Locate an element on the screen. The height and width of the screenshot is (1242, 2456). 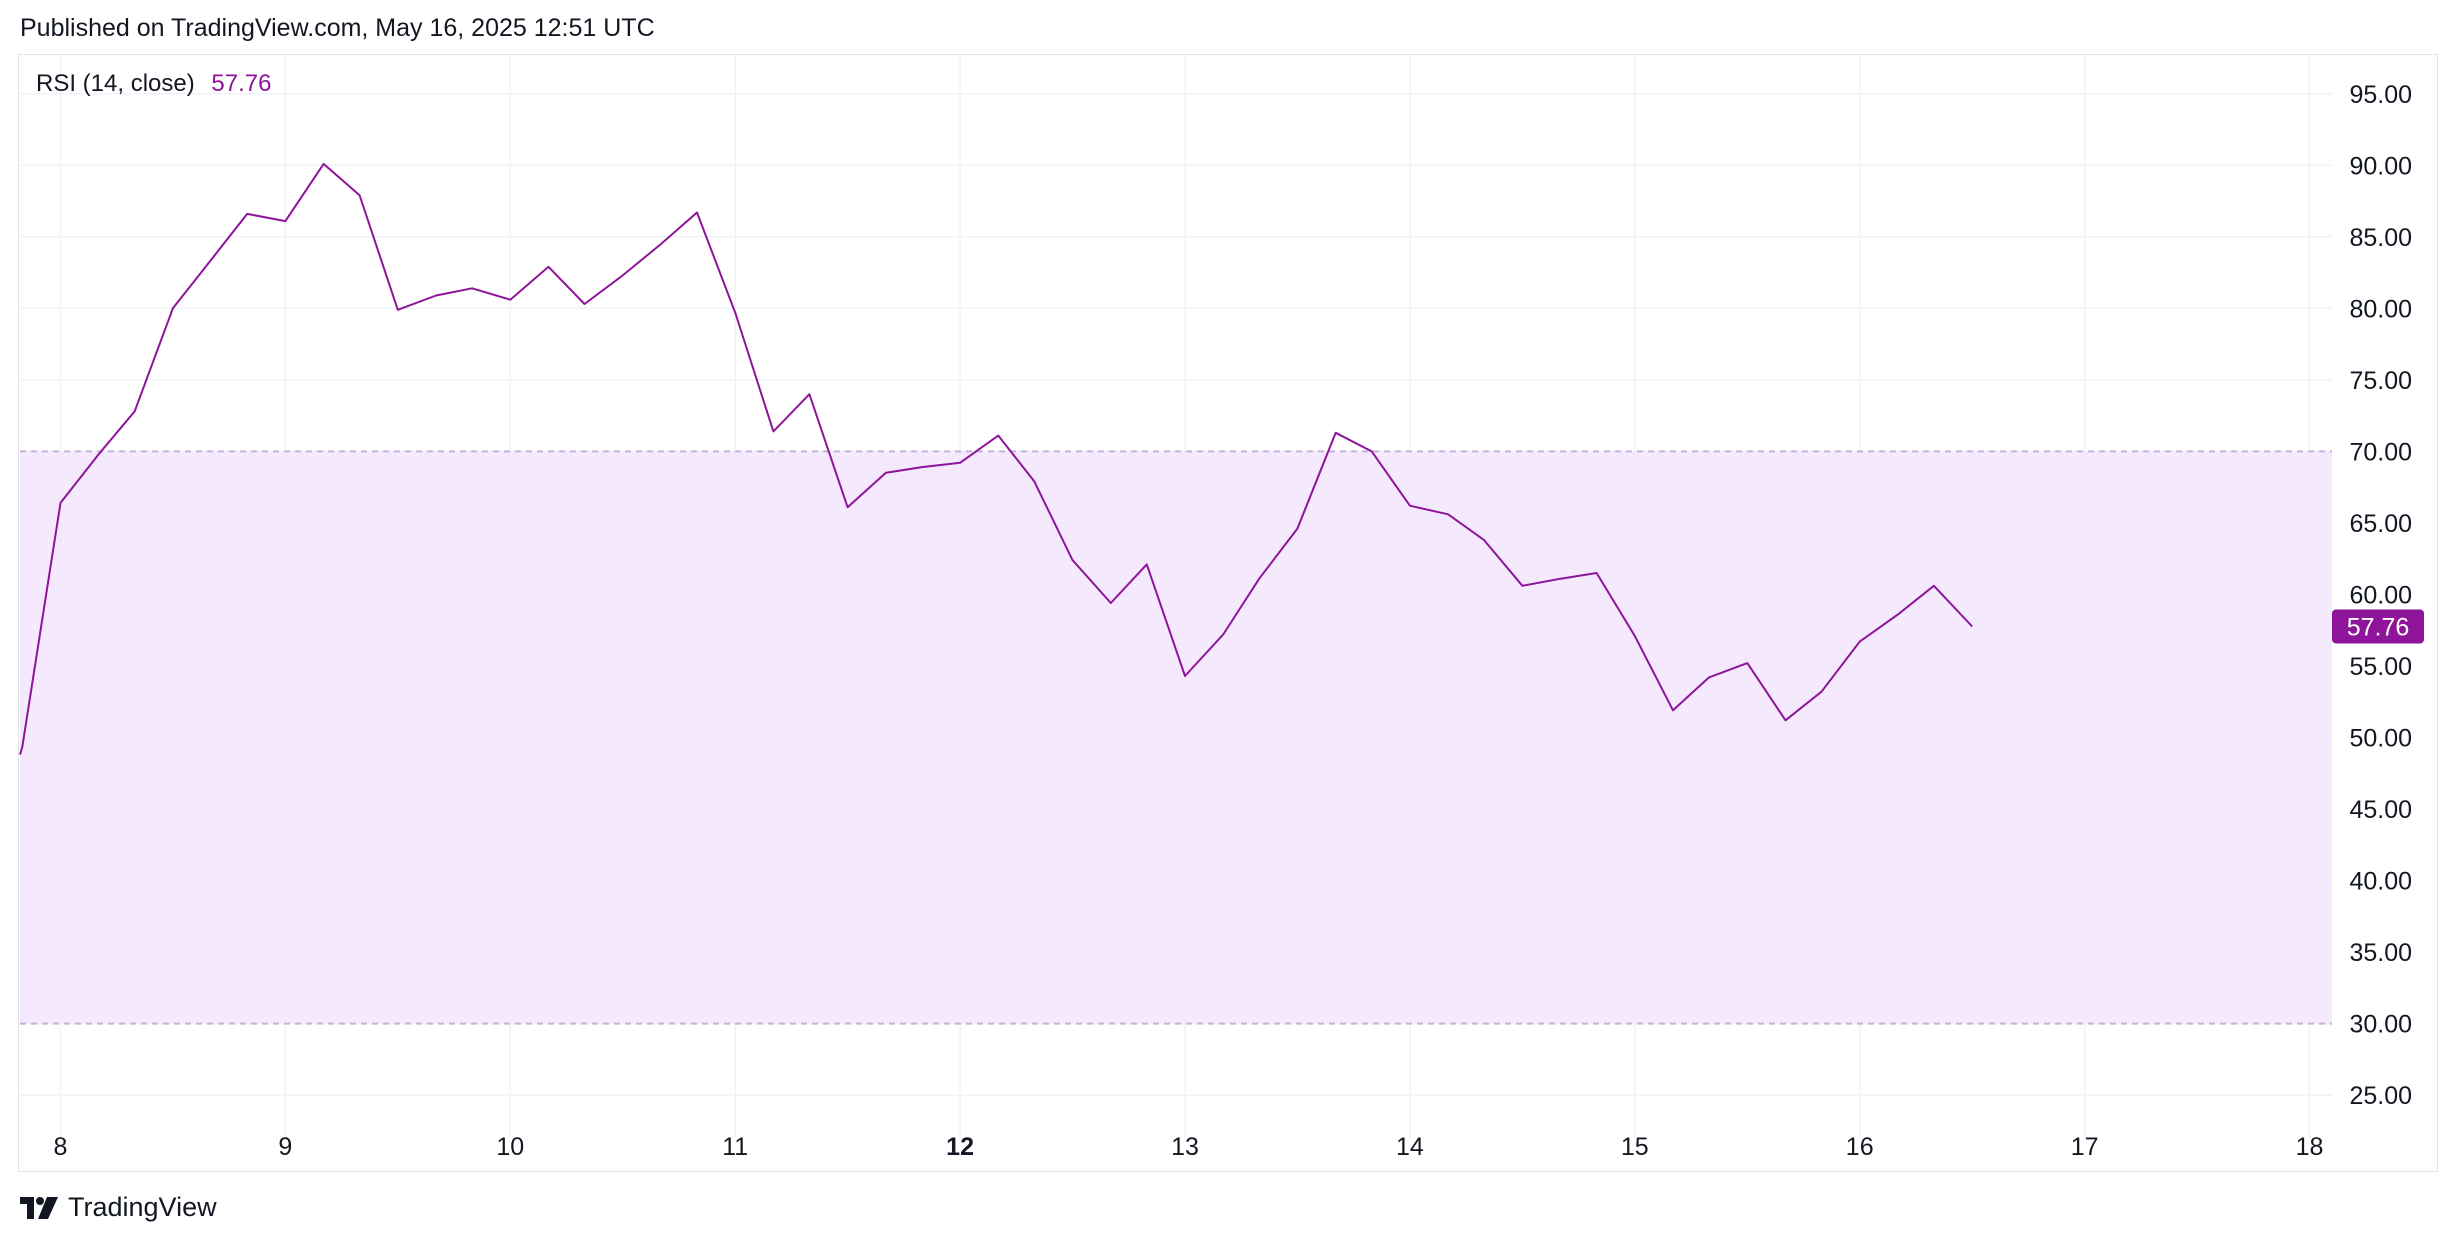
tradingview-logo: TradingView is located at coordinates (118, 1207).